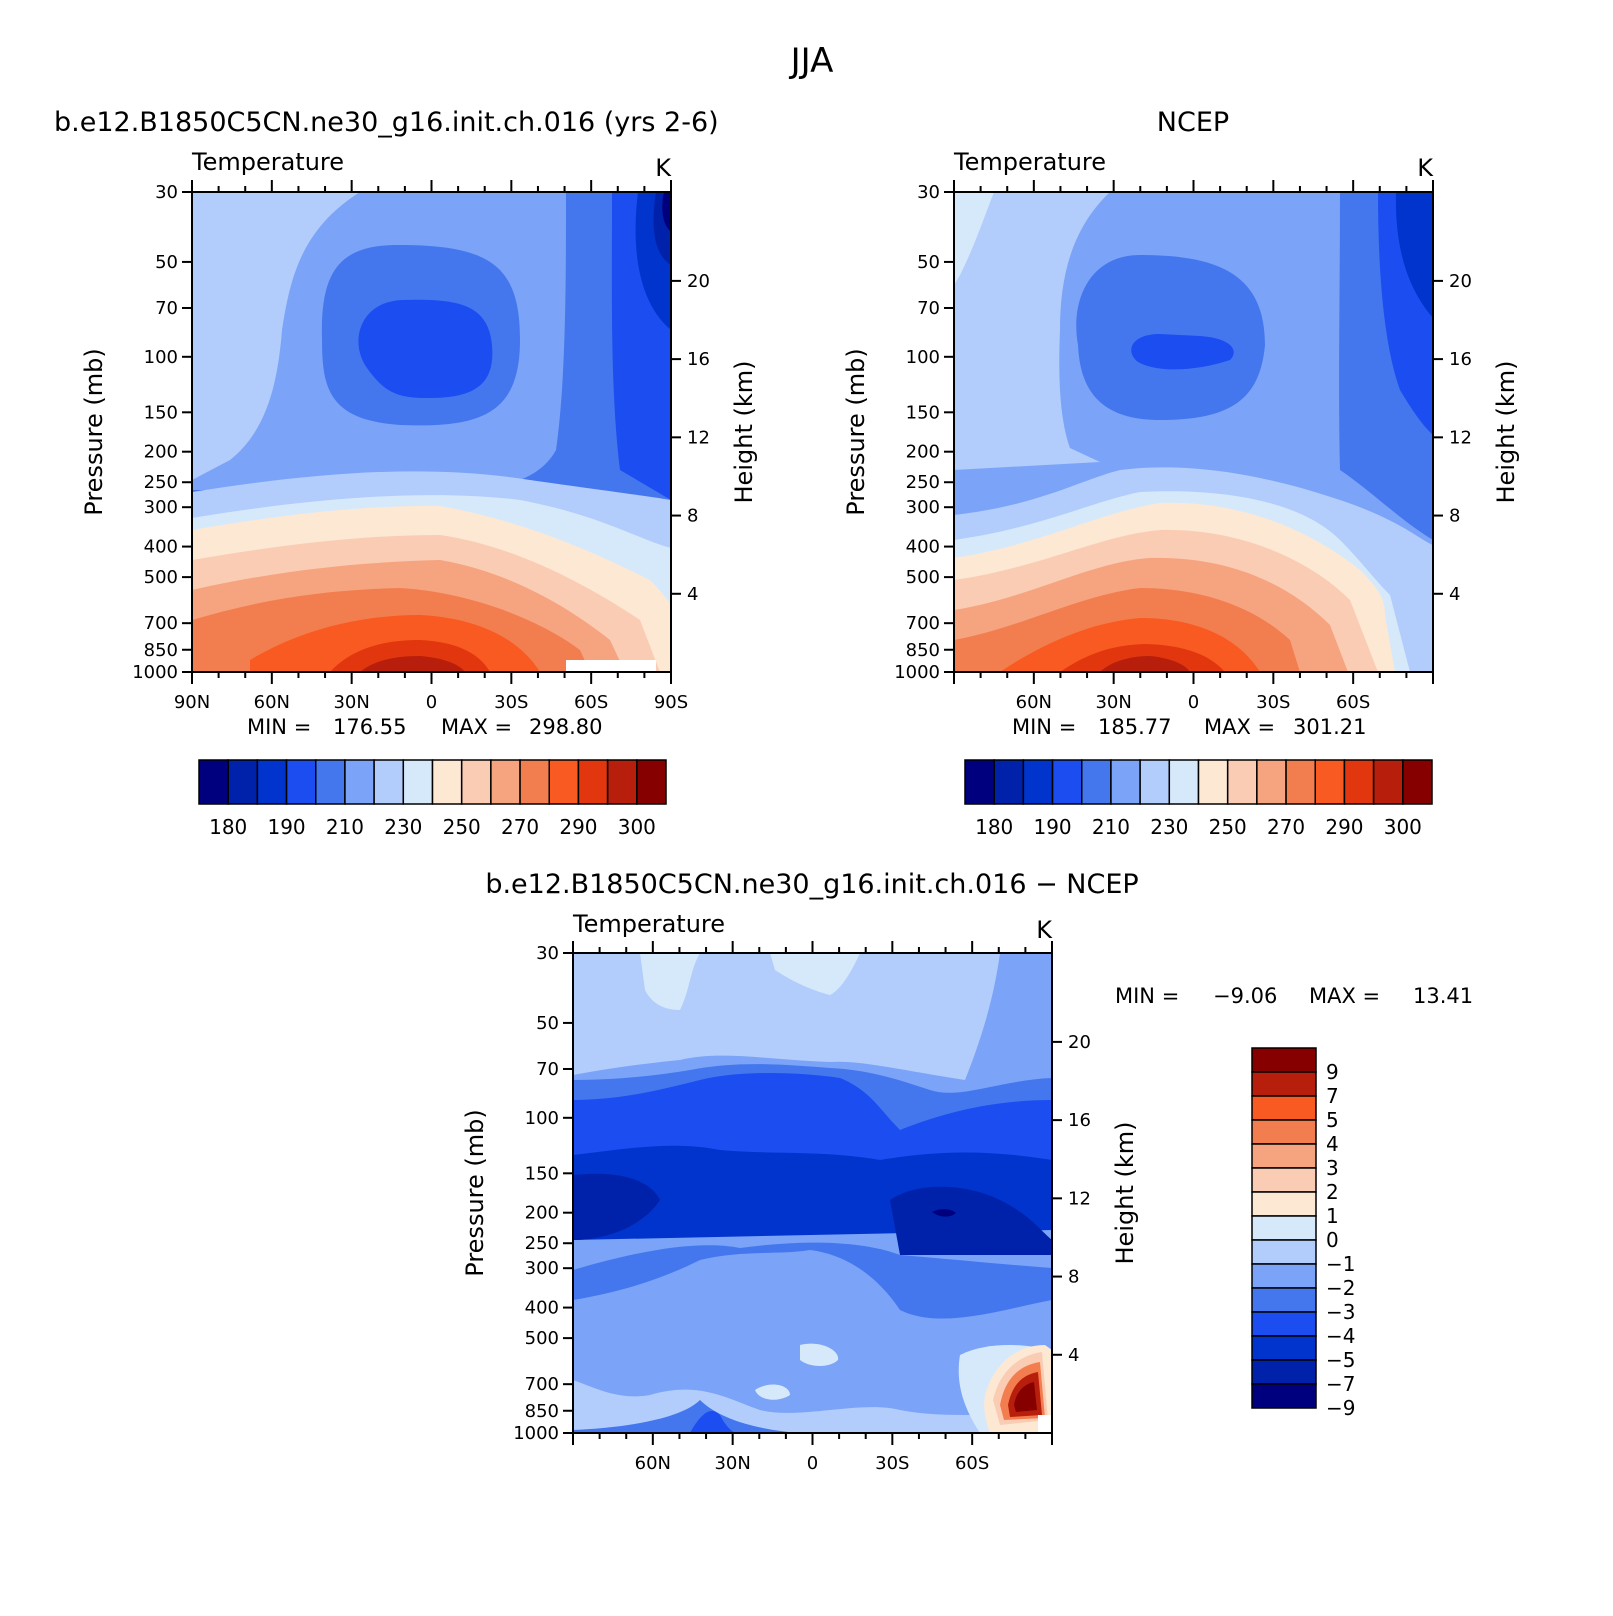 This screenshot has height=1616, width=1613. What do you see at coordinates (812, 1193) in the screenshot?
I see `panel-difference-contours` at bounding box center [812, 1193].